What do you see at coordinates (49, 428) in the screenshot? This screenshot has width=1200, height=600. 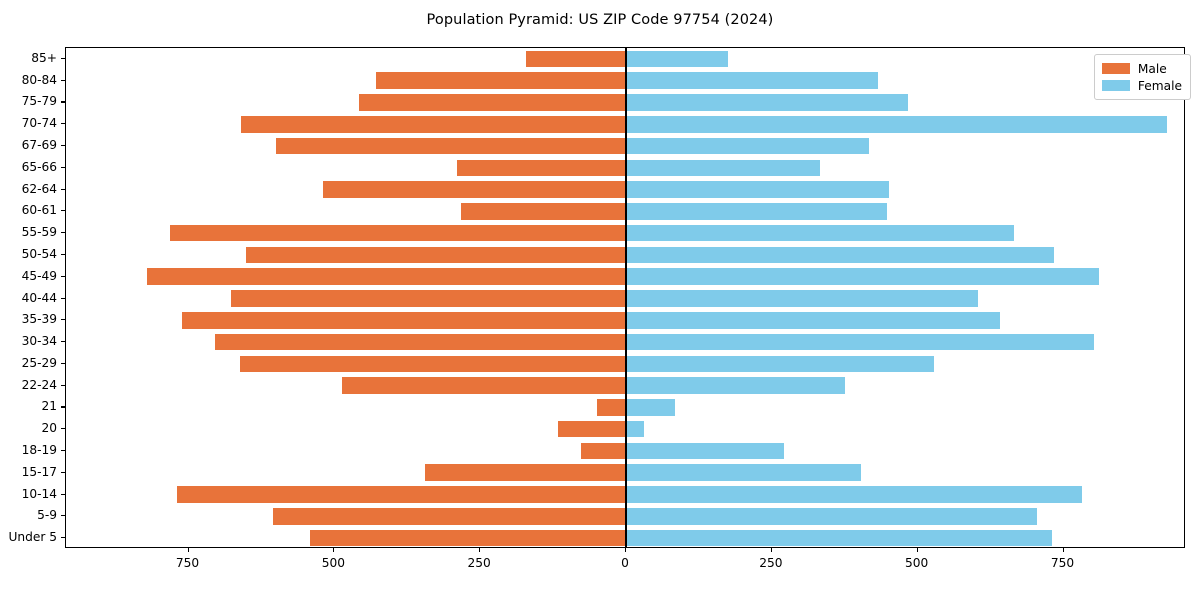 I see `y-axis-tick-label: 20` at bounding box center [49, 428].